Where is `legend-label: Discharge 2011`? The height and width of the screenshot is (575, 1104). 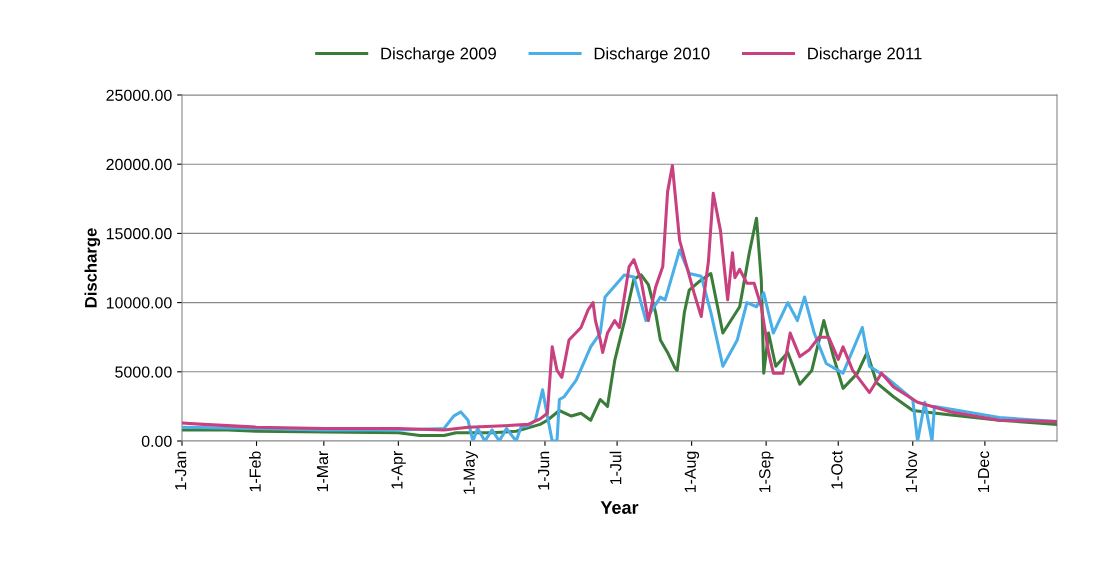 legend-label: Discharge 2011 is located at coordinates (865, 55).